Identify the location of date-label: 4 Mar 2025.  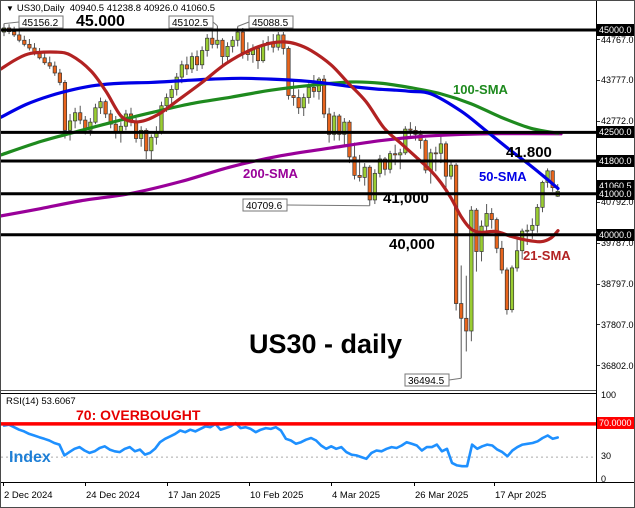
(356, 495).